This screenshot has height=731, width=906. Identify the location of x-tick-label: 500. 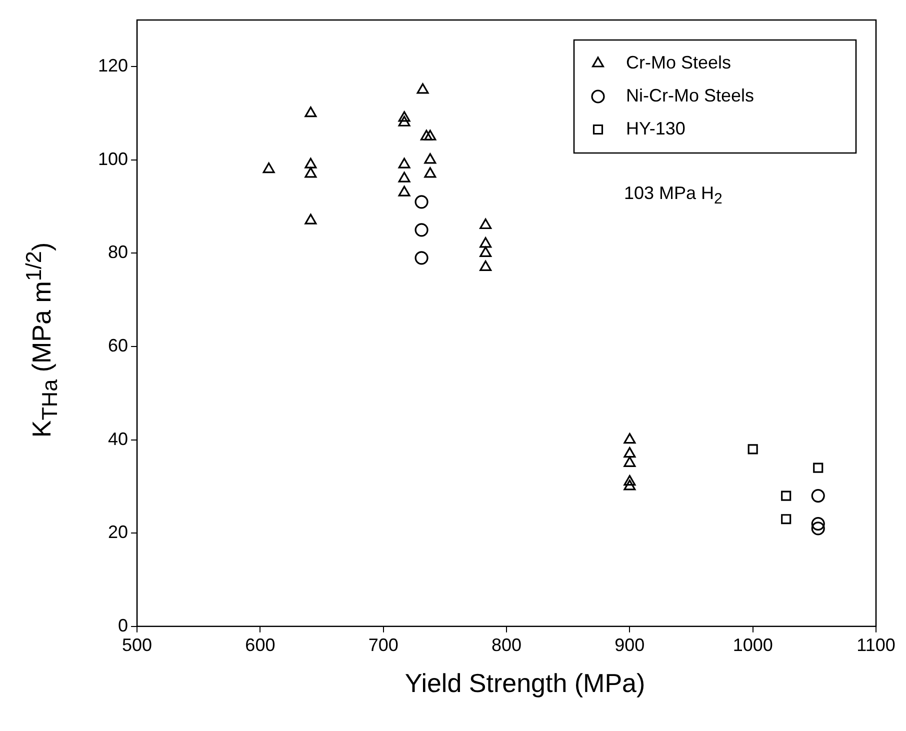
(137, 645).